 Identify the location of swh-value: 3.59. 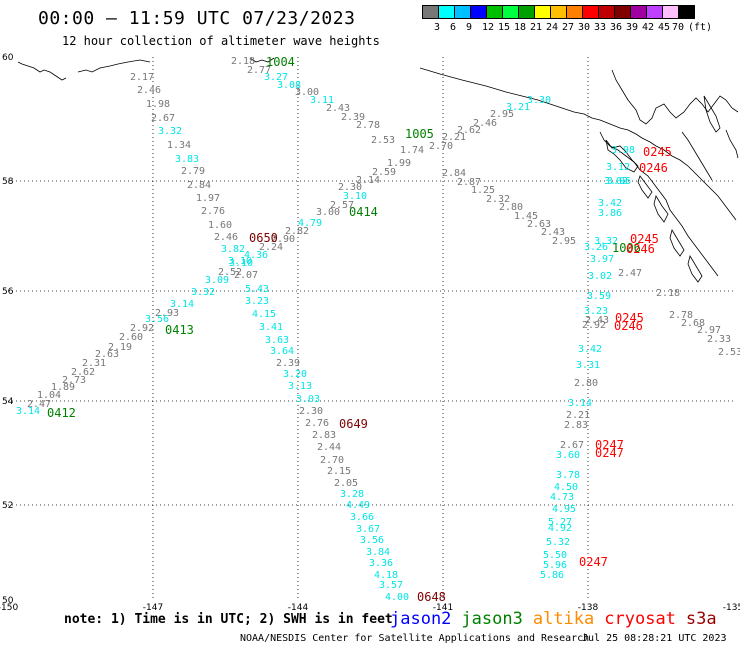
(599, 296).